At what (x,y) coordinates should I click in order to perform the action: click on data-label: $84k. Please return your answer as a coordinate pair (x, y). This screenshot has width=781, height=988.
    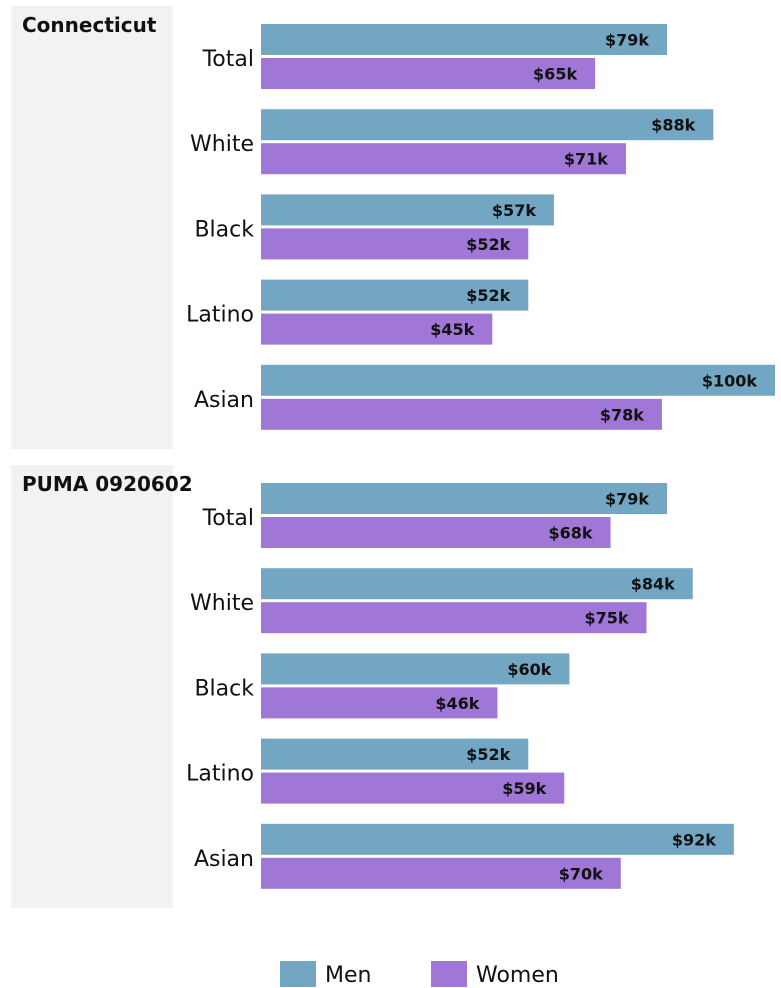
    Looking at the image, I should click on (653, 584).